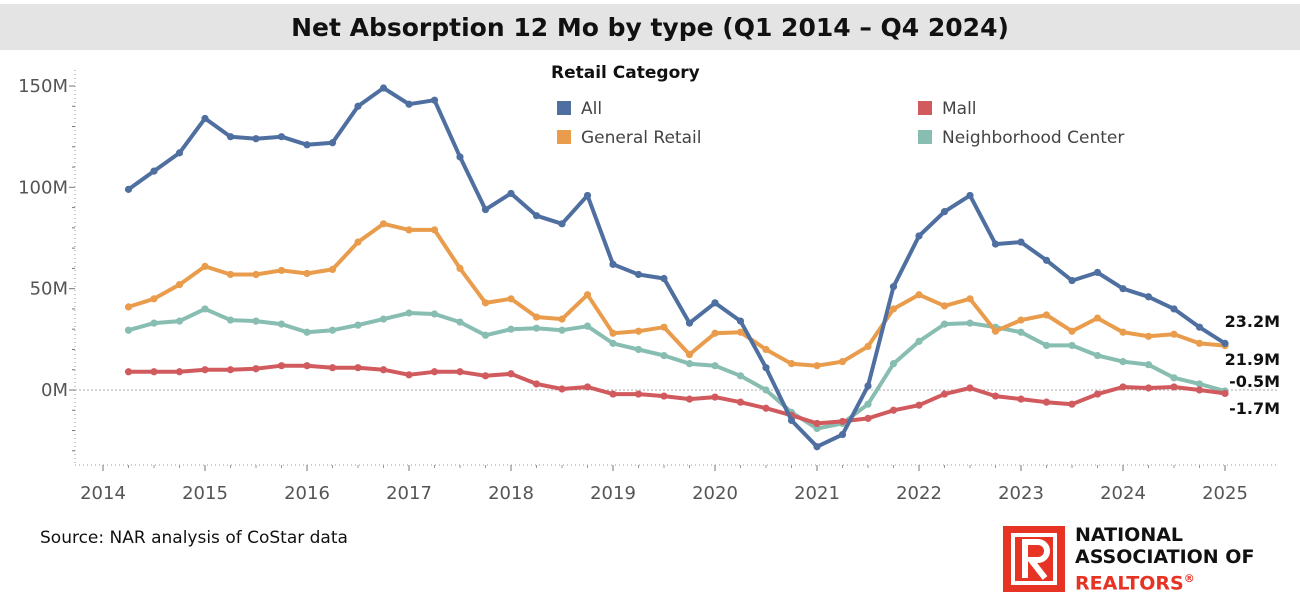 The image size is (1300, 610). I want to click on y-tick-label: 150M, so click(43, 86).